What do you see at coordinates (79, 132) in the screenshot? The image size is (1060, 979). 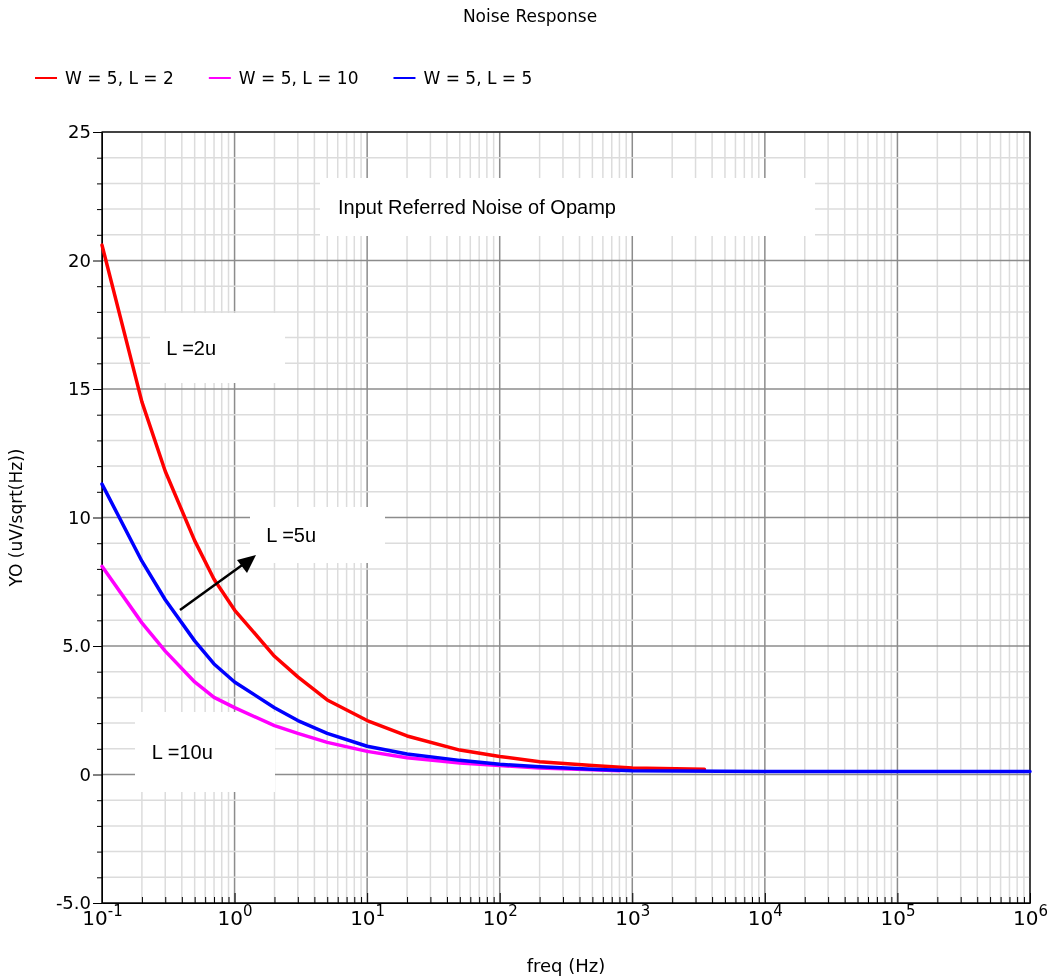 I see `y-tick-label: 25` at bounding box center [79, 132].